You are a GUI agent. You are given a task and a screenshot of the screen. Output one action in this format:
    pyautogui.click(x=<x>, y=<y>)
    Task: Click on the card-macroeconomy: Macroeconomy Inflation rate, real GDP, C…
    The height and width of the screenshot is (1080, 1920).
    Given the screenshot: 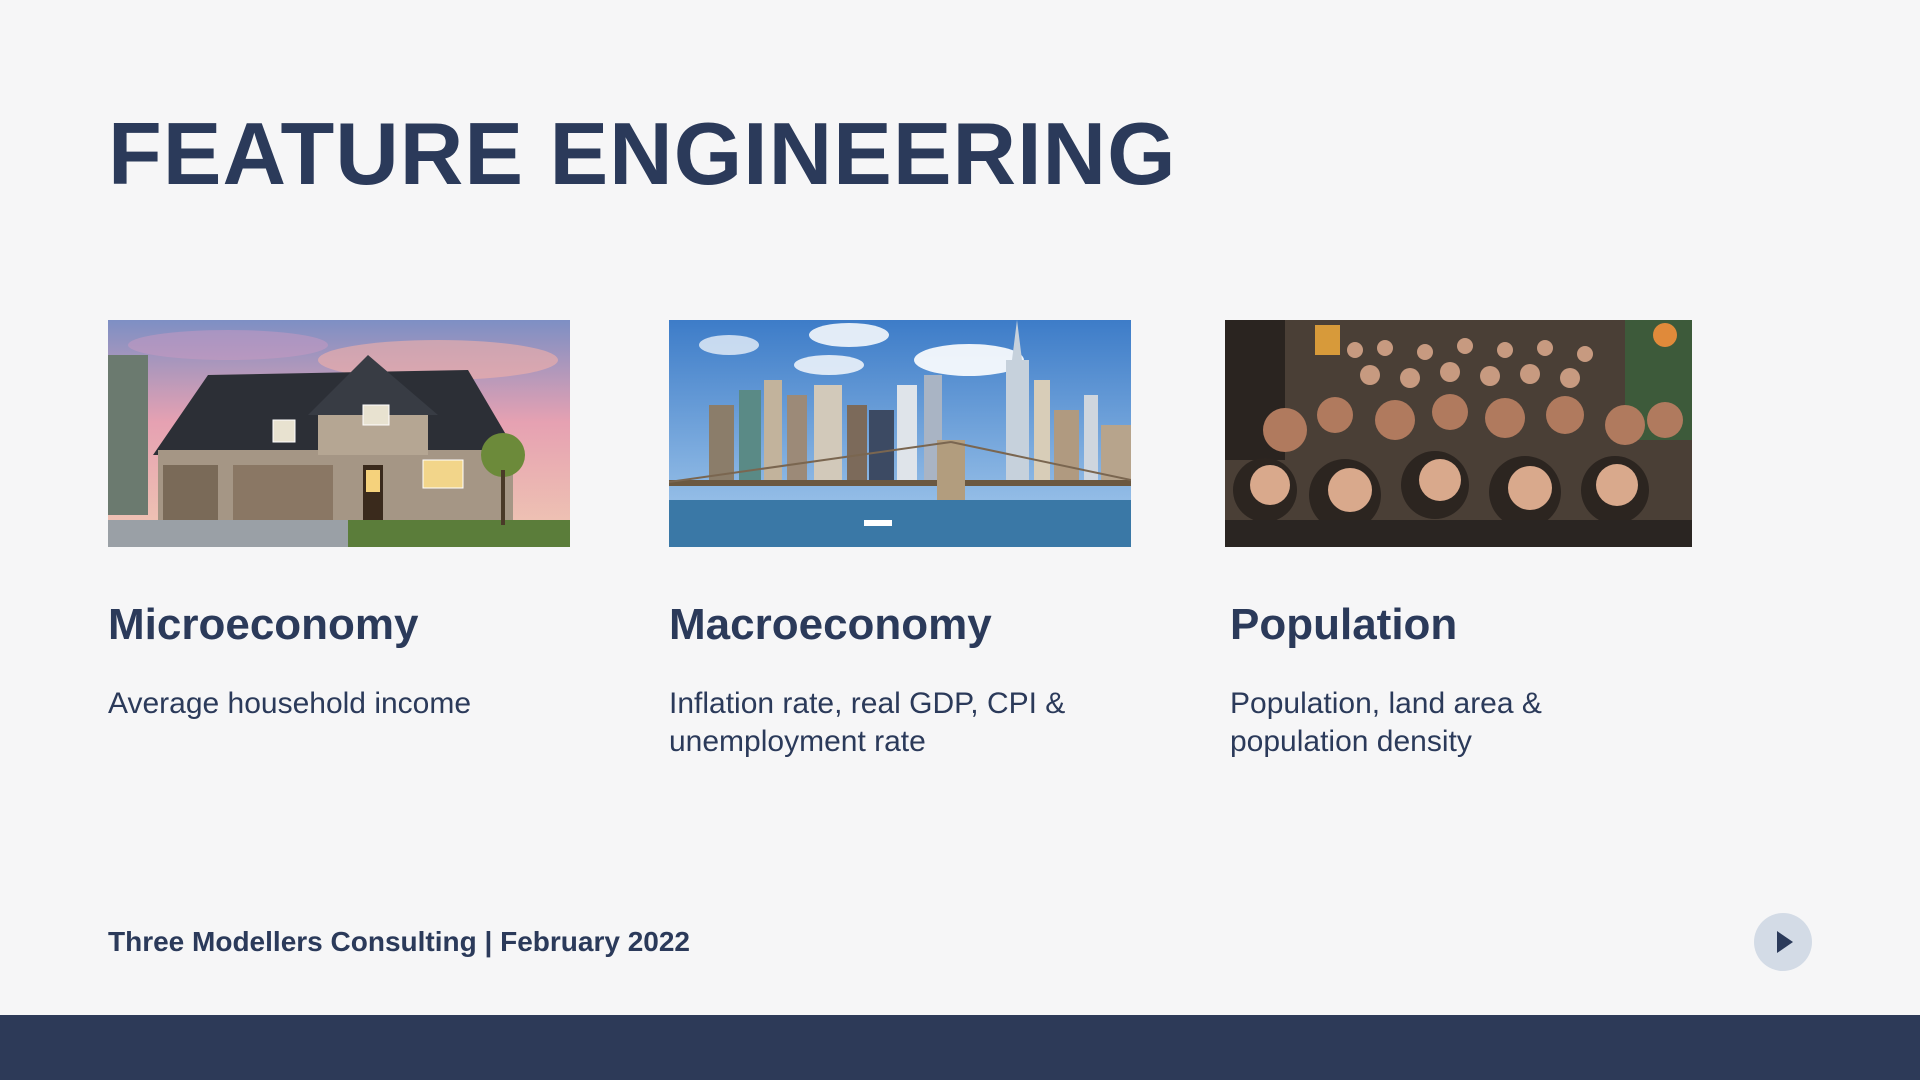 What is the action you would take?
    pyautogui.click(x=900, y=539)
    